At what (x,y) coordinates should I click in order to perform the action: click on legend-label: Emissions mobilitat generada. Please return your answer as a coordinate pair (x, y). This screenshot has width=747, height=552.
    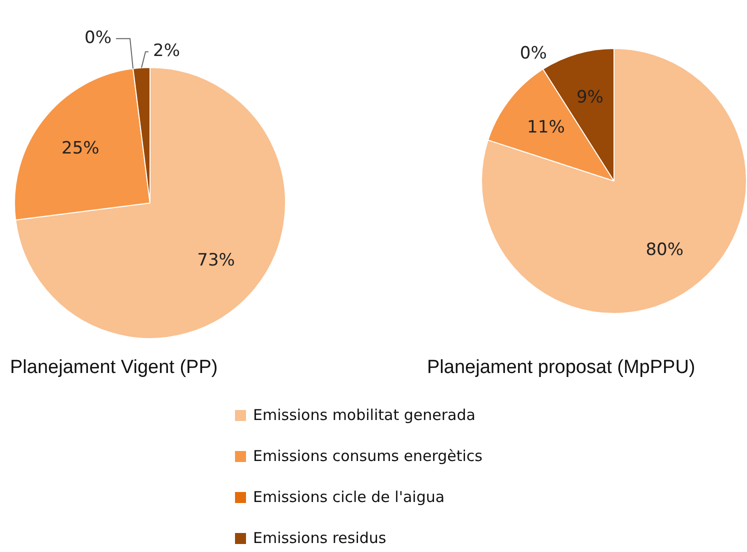
    Looking at the image, I should click on (364, 415).